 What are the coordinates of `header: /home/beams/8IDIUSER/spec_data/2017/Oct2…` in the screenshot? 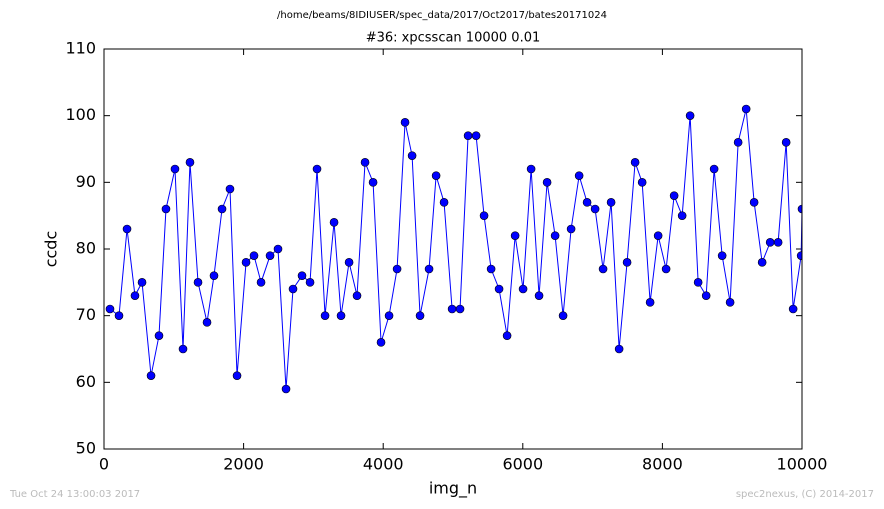 It's located at (442, 15).